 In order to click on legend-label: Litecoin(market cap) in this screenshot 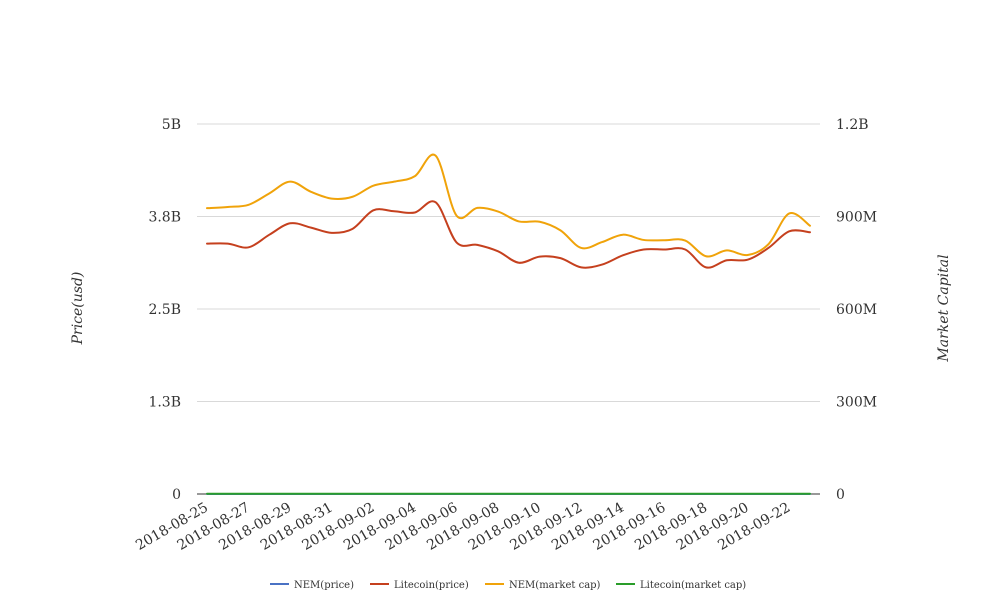, I will do `click(693, 585)`.